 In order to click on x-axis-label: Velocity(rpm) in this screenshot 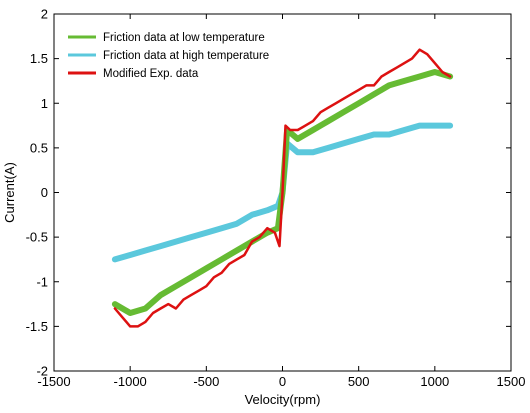, I will do `click(283, 399)`.